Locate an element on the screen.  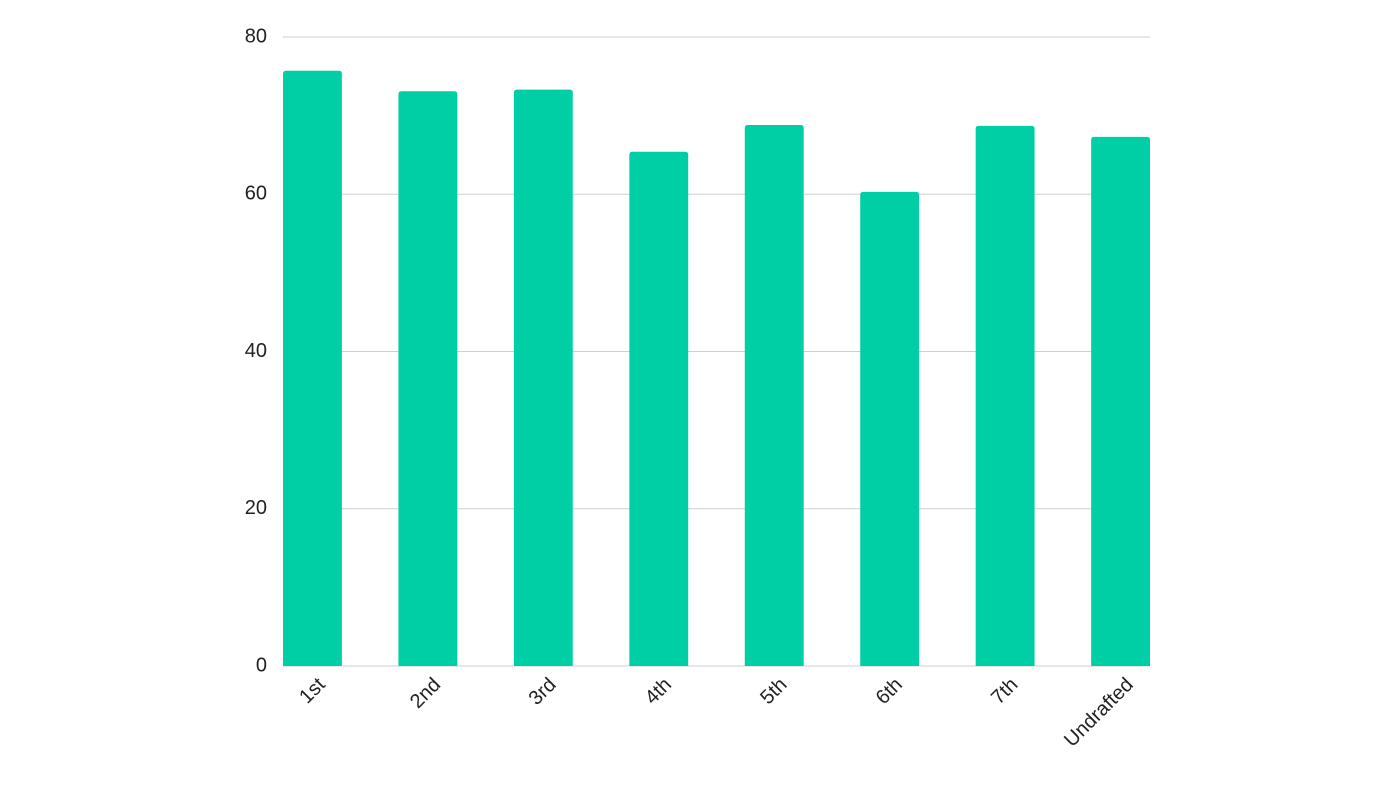
x-tick-label: 4th is located at coordinates (658, 691).